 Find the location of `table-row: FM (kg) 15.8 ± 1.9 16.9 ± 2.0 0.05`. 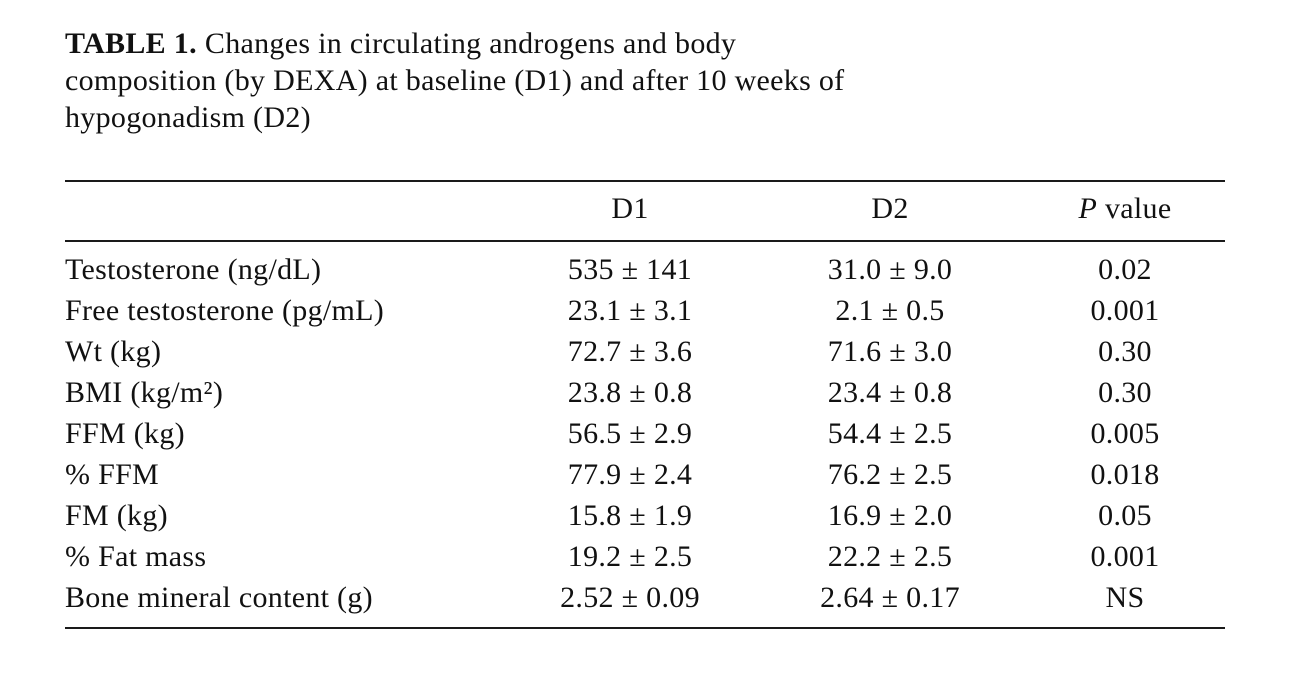

table-row: FM (kg) 15.8 ± 1.9 16.9 ± 2.0 0.05 is located at coordinates (645, 515).